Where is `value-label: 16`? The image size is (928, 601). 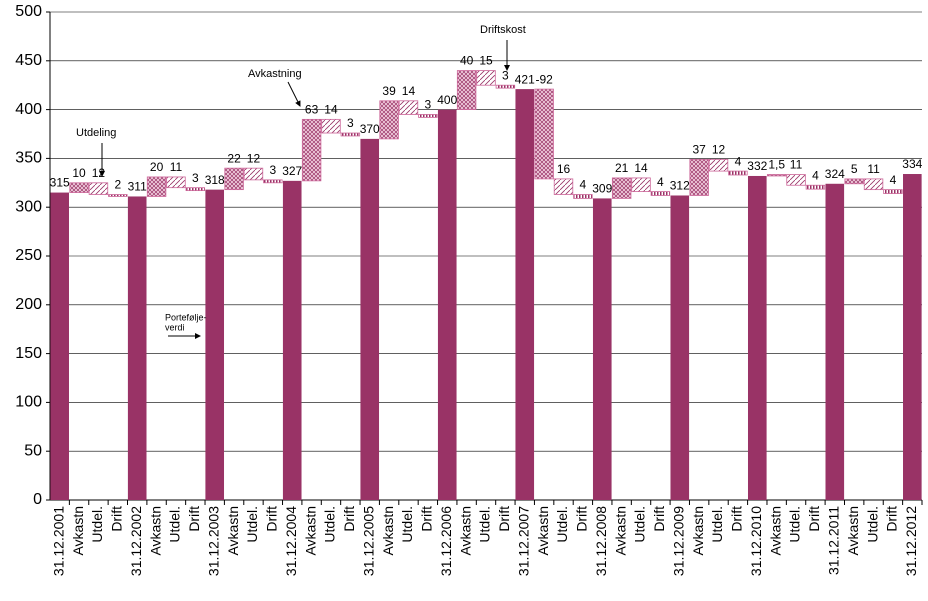 value-label: 16 is located at coordinates (564, 169).